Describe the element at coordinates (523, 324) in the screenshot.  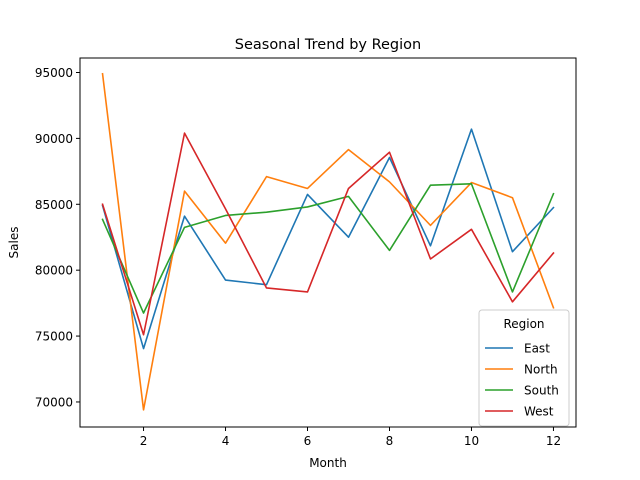
I see `legend-title: Region` at that location.